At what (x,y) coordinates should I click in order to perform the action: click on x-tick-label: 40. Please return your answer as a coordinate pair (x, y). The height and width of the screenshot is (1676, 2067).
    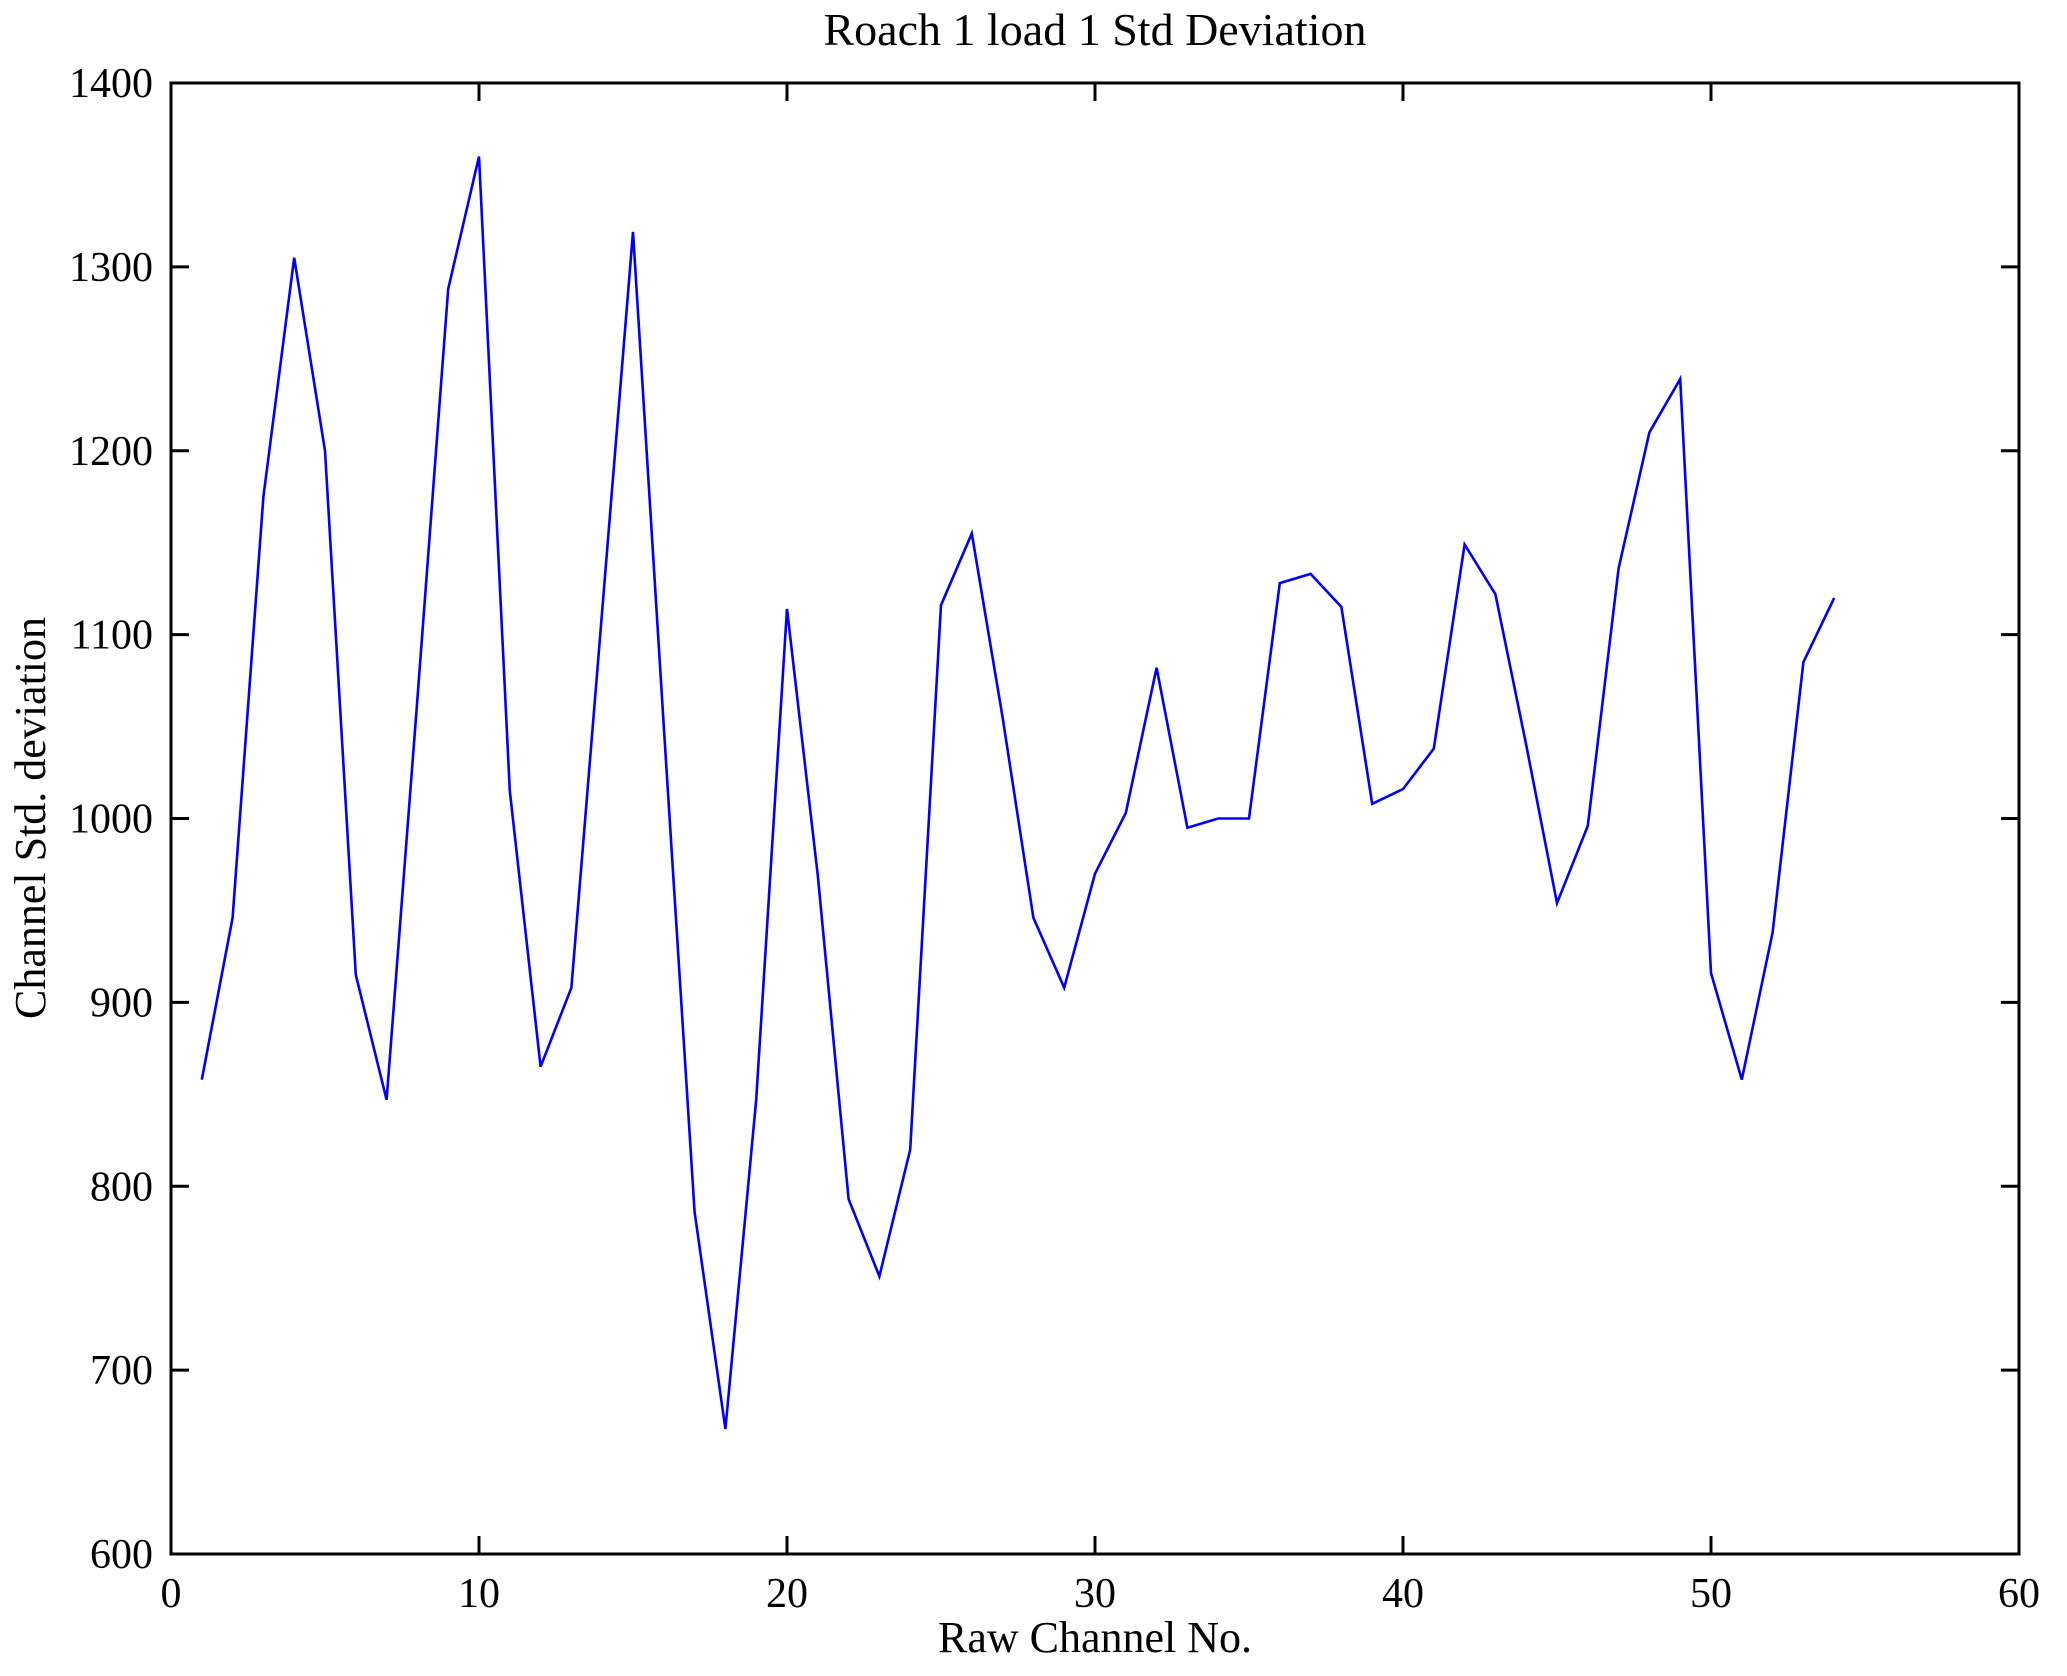
    Looking at the image, I should click on (1403, 1594).